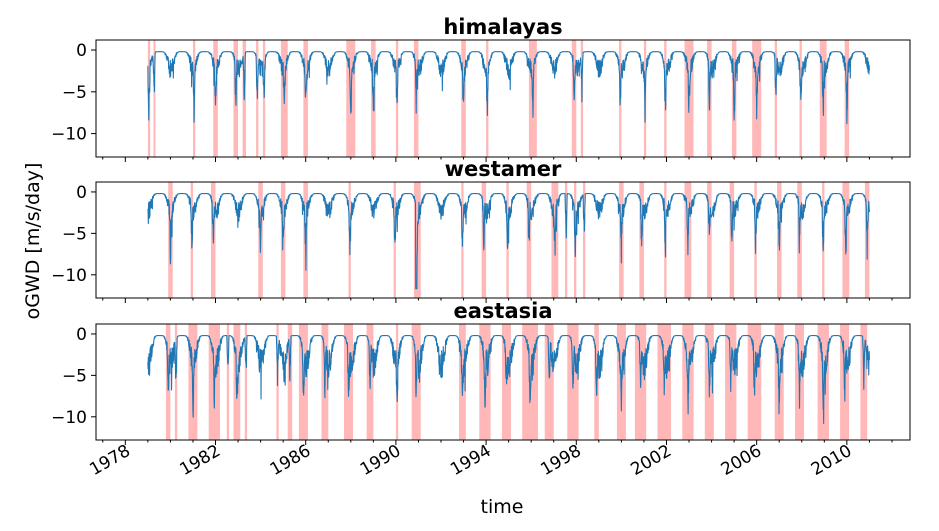 Image resolution: width=939 pixels, height=531 pixels. I want to click on x-tick-label: 2002, so click(651, 460).